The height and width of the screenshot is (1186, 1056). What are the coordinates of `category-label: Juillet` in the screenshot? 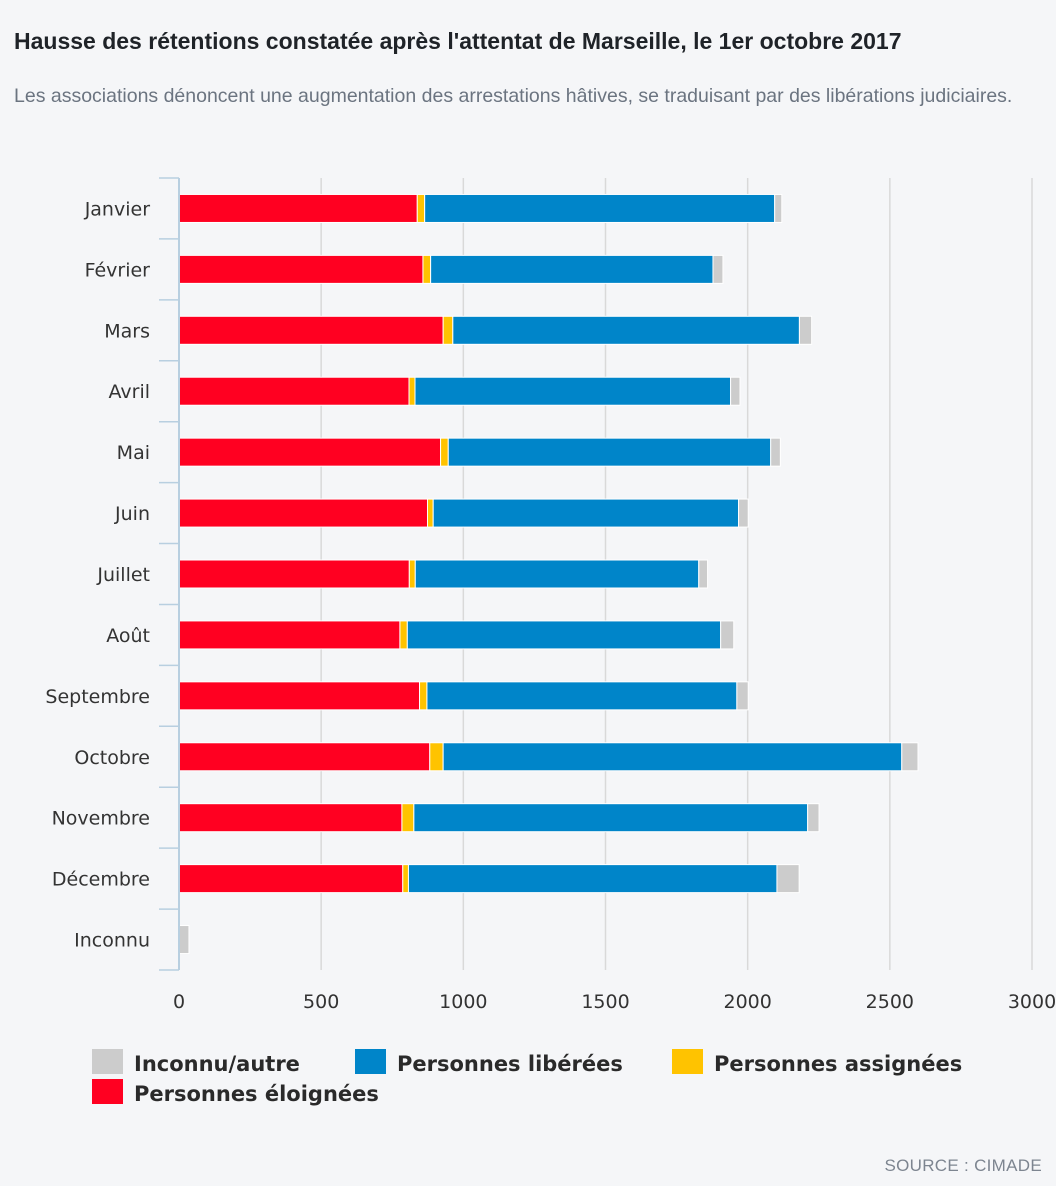 It's located at (123, 575).